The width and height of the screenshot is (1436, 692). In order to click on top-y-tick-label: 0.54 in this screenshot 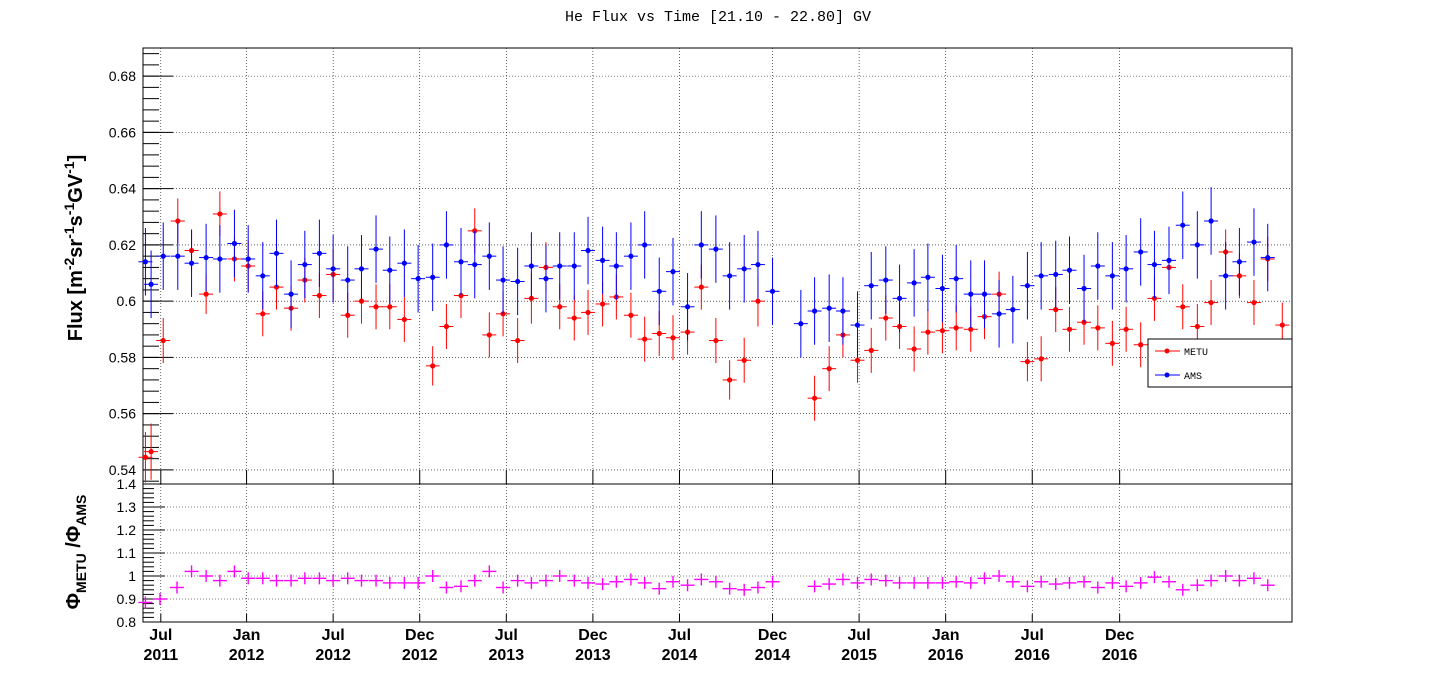, I will do `click(122, 470)`.